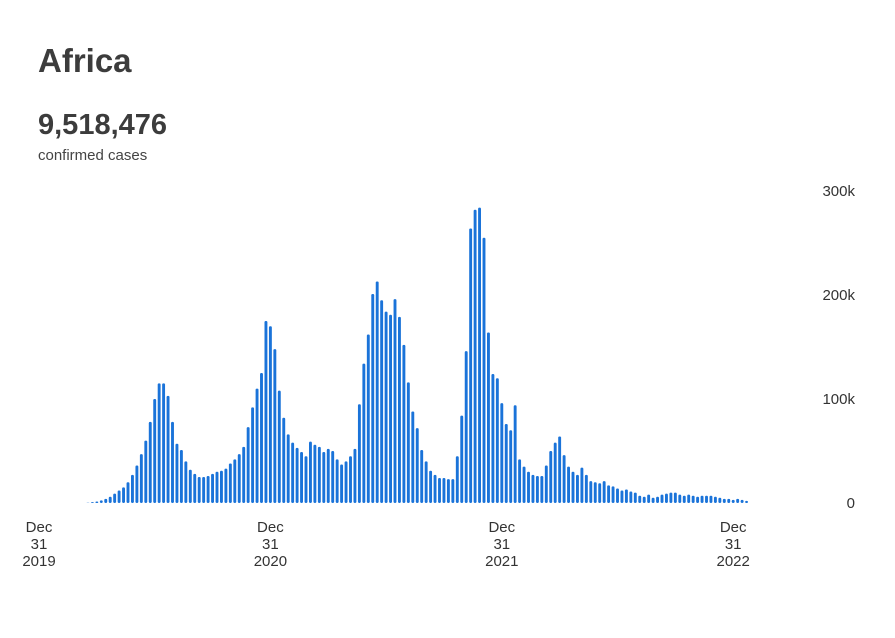 Image resolution: width=895 pixels, height=638 pixels. What do you see at coordinates (38, 544) in the screenshot?
I see `x-tick-label: Dec 31 2019` at bounding box center [38, 544].